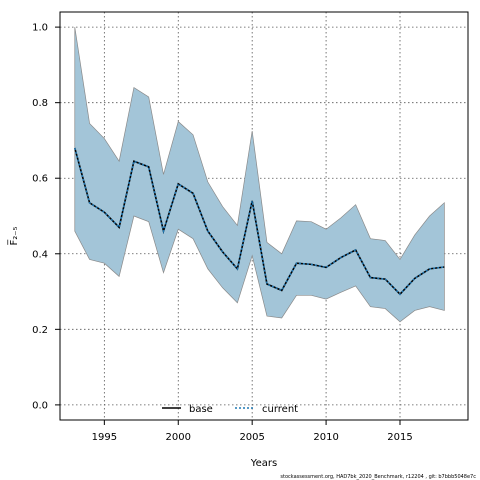 The image size is (480, 480). Describe the element at coordinates (104, 437) in the screenshot. I see `x-tick-label: 1995` at that location.